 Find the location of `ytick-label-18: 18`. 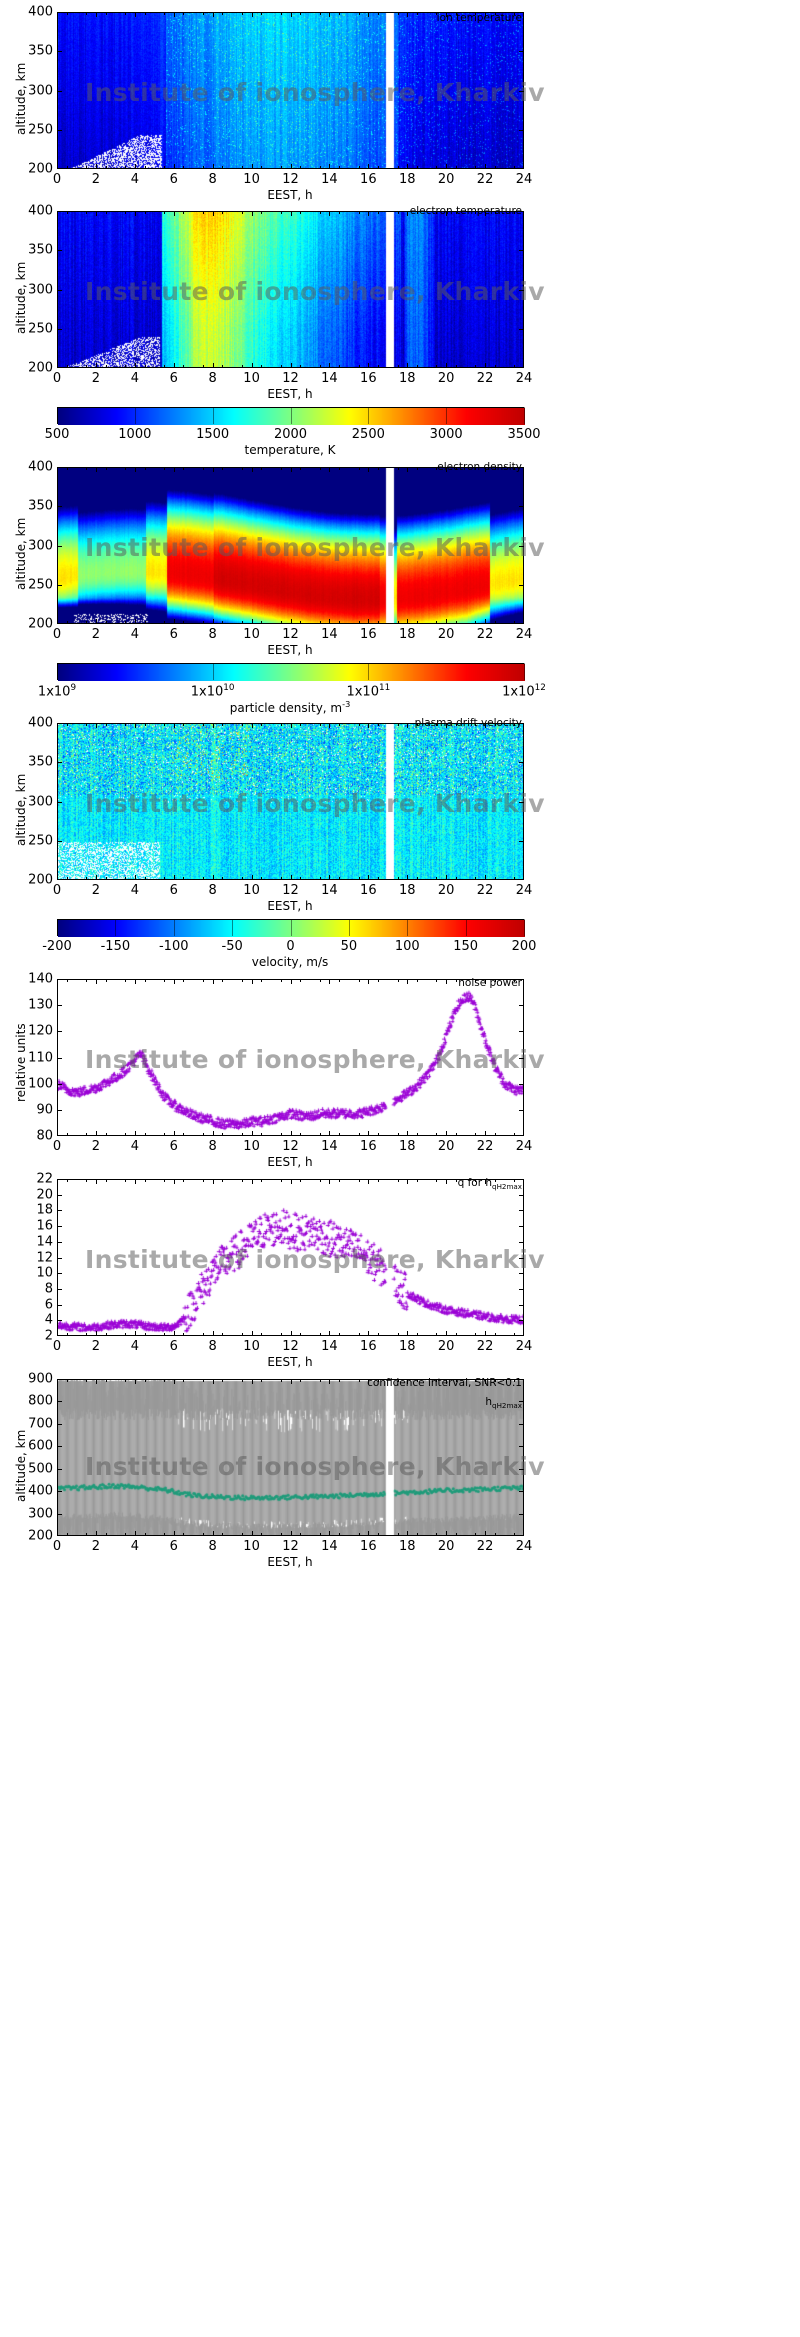

ytick-label-18: 18 is located at coordinates (44, 1210).